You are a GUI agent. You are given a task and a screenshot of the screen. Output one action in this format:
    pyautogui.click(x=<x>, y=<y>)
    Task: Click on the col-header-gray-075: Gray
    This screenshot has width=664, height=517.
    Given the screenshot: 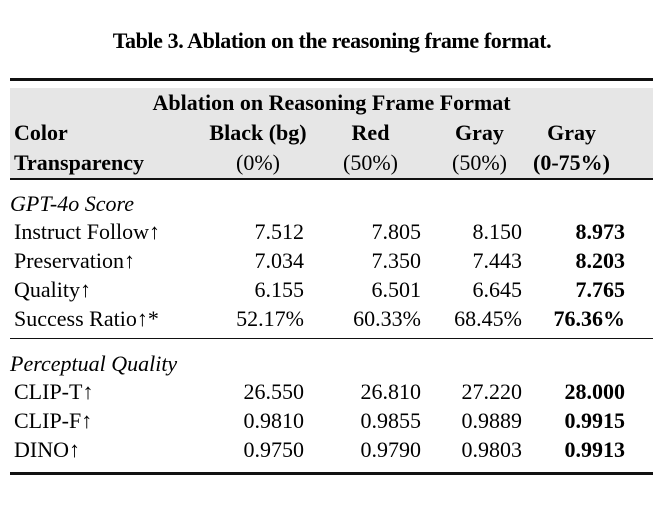 What is the action you would take?
    pyautogui.click(x=592, y=133)
    